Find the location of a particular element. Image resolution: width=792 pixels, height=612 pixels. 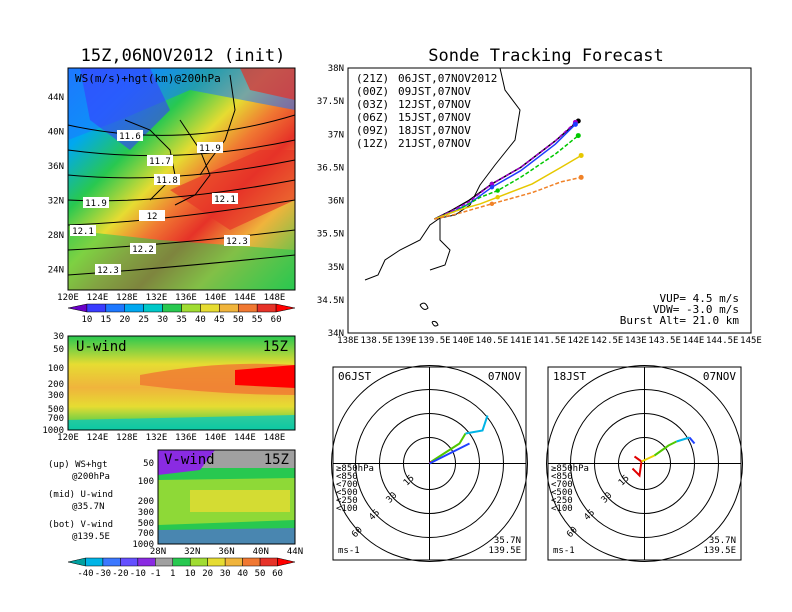

vwind-time: 15Z is located at coordinates (276, 460).